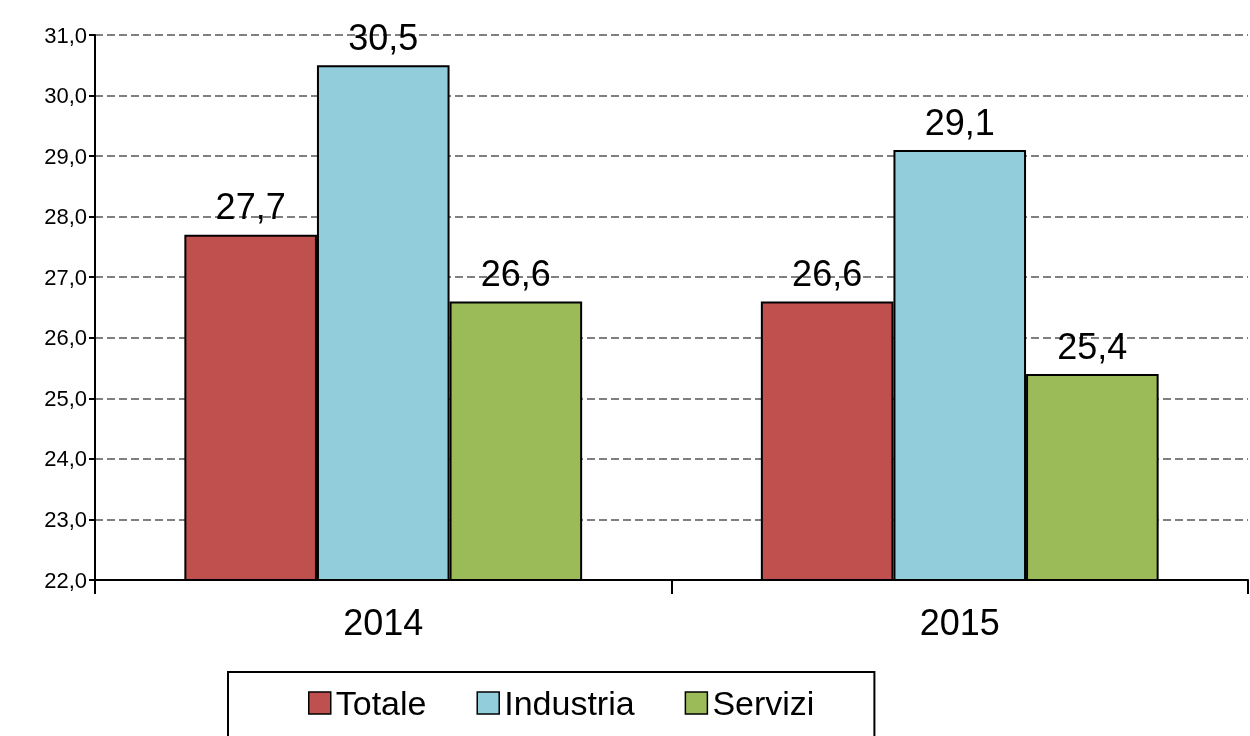  Describe the element at coordinates (569, 703) in the screenshot. I see `legend-label: Industria` at that location.